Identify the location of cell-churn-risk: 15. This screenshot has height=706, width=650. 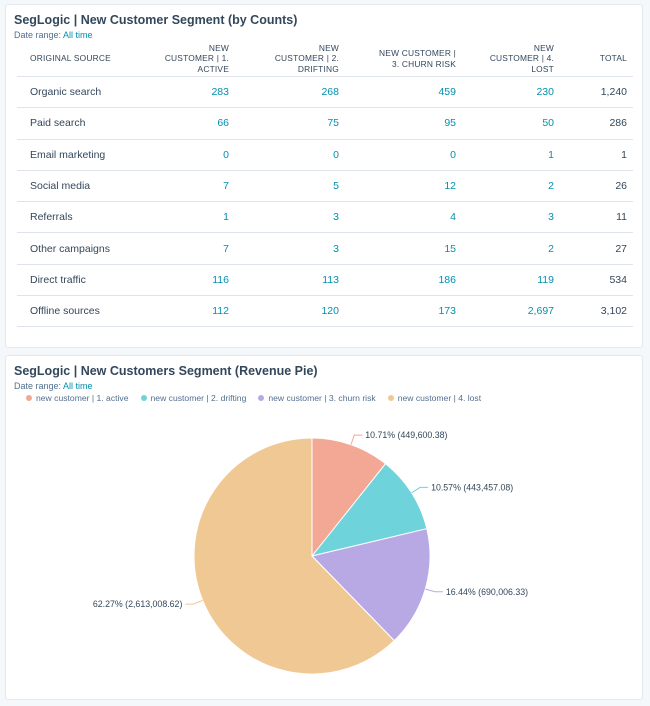
(403, 248).